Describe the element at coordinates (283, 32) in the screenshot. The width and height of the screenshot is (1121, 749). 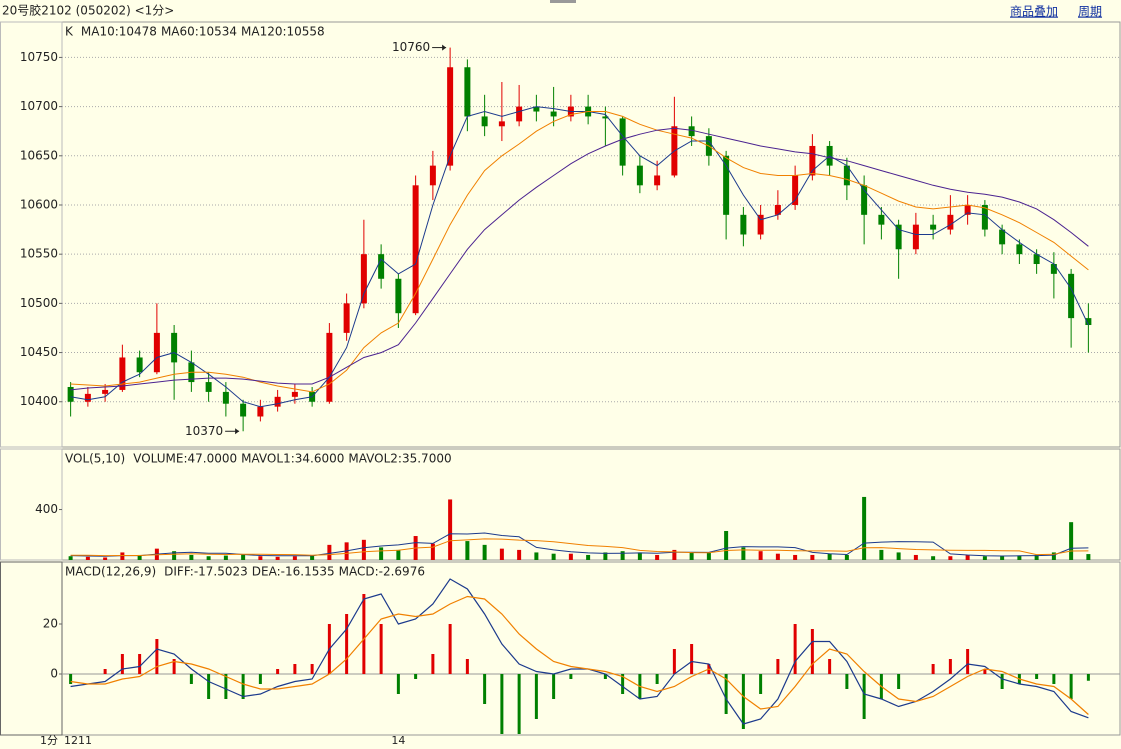
I see `legend-entry: MA120:10558` at that location.